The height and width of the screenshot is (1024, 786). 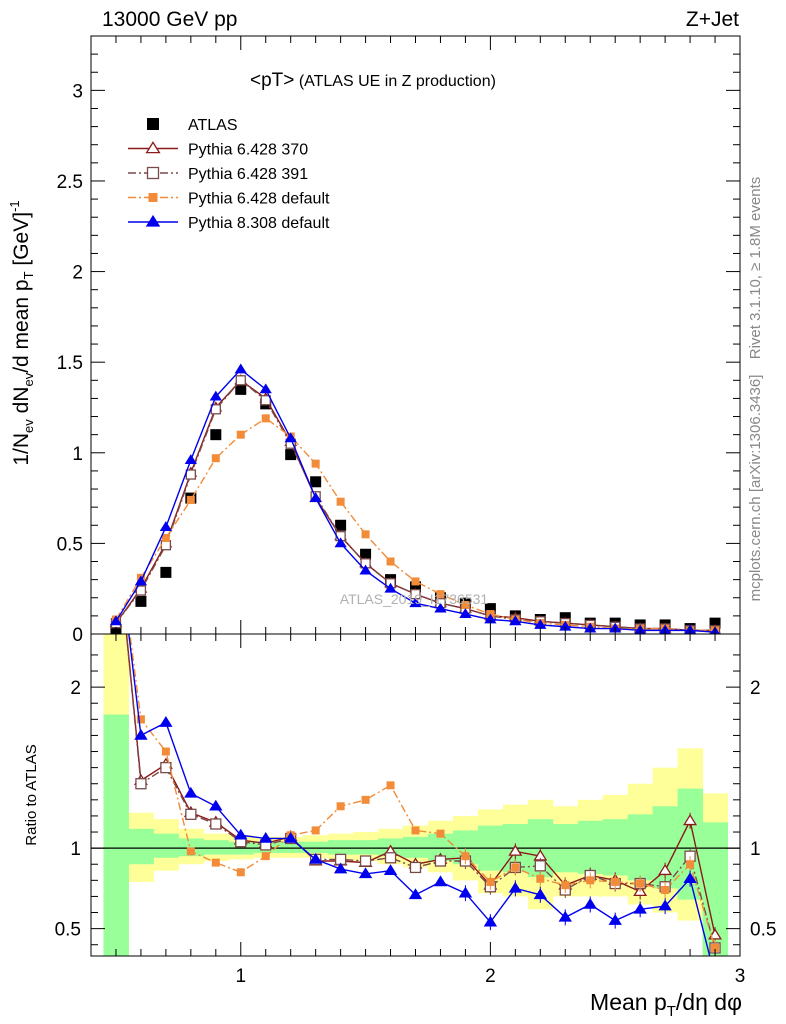 What do you see at coordinates (712, 19) in the screenshot?
I see `header-right: Z+Jet` at bounding box center [712, 19].